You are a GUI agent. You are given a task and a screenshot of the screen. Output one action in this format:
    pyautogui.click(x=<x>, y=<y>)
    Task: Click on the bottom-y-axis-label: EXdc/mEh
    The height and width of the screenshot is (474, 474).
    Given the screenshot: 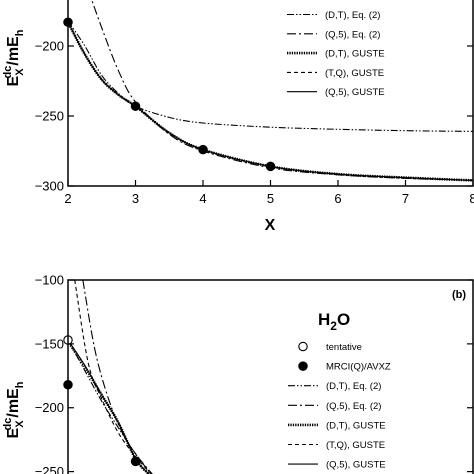 What is the action you would take?
    pyautogui.click(x=14, y=409)
    